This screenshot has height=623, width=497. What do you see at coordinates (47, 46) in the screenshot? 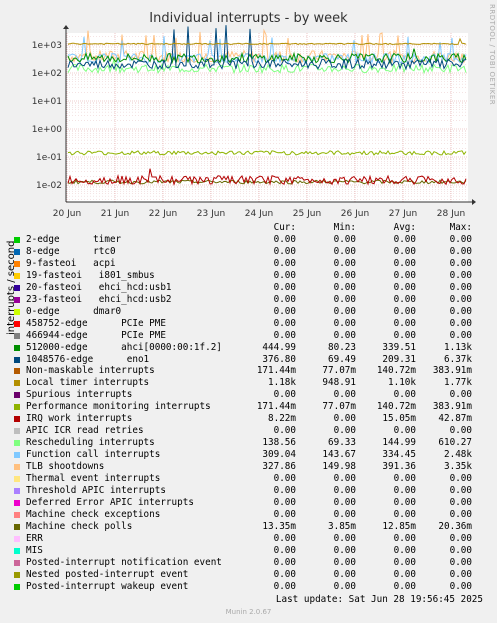
I see `y-tick-label: 1e+03` at bounding box center [47, 46].